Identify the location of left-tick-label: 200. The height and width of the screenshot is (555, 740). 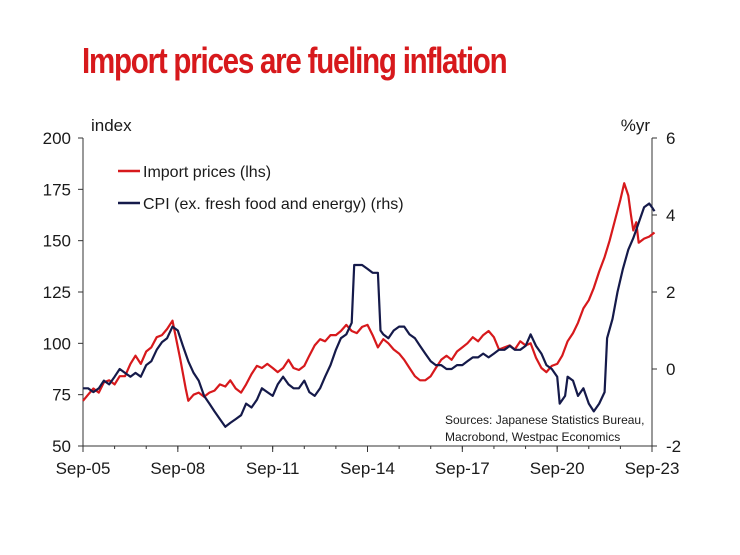
(57, 138).